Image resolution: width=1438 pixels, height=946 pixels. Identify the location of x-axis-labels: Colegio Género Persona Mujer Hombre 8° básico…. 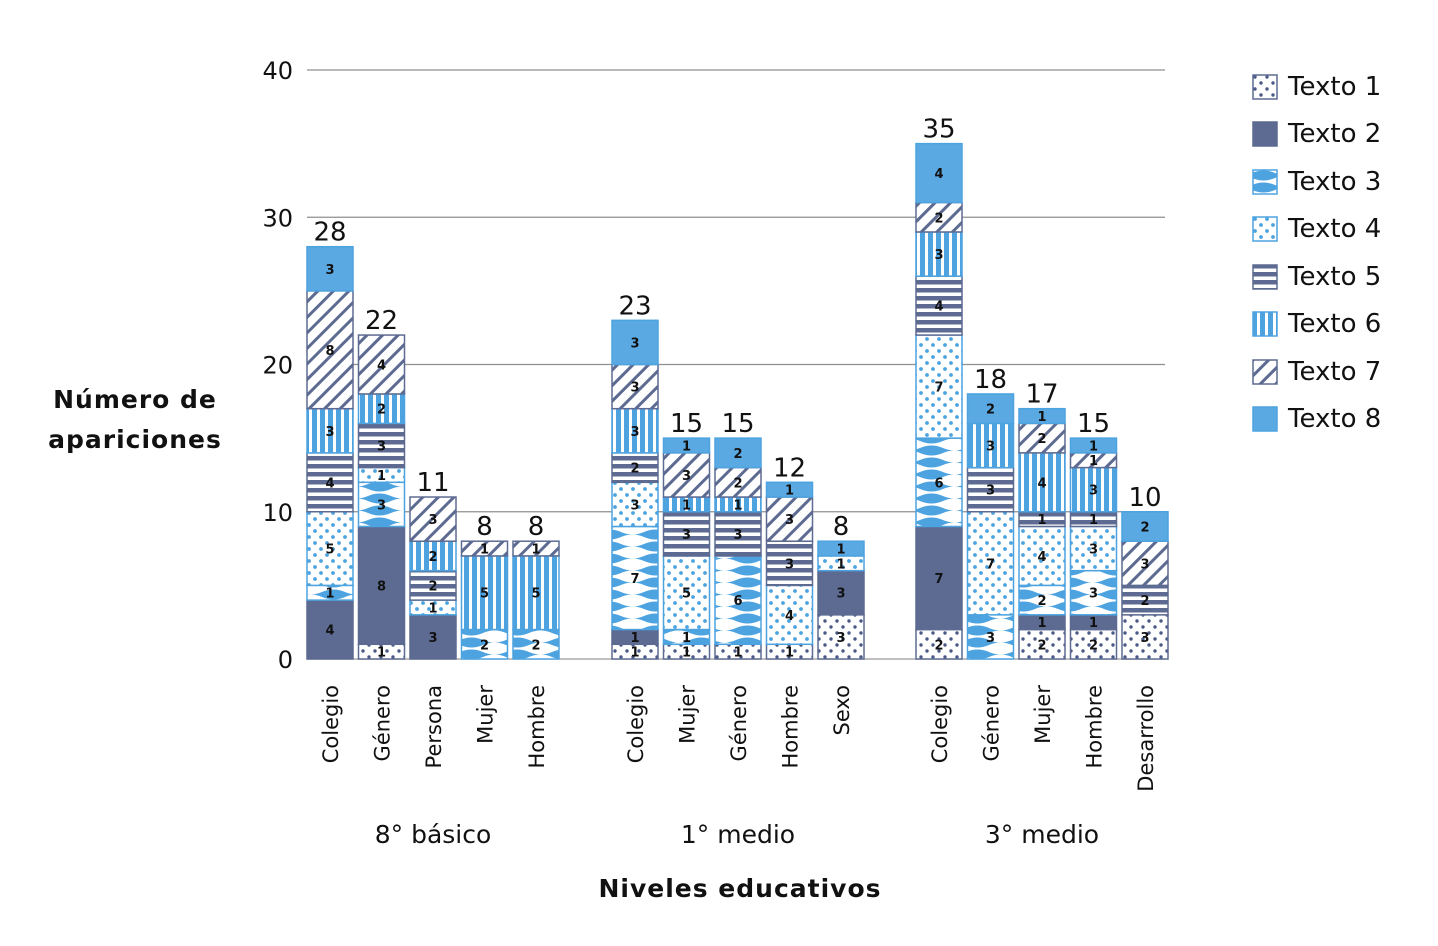
(738, 767).